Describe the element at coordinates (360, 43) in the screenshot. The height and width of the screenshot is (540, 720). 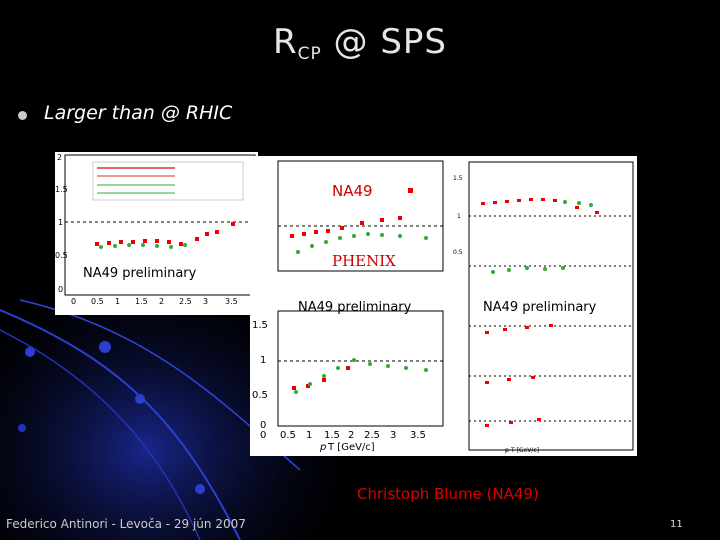
I see `slide-title: RCP @ SPS` at that location.